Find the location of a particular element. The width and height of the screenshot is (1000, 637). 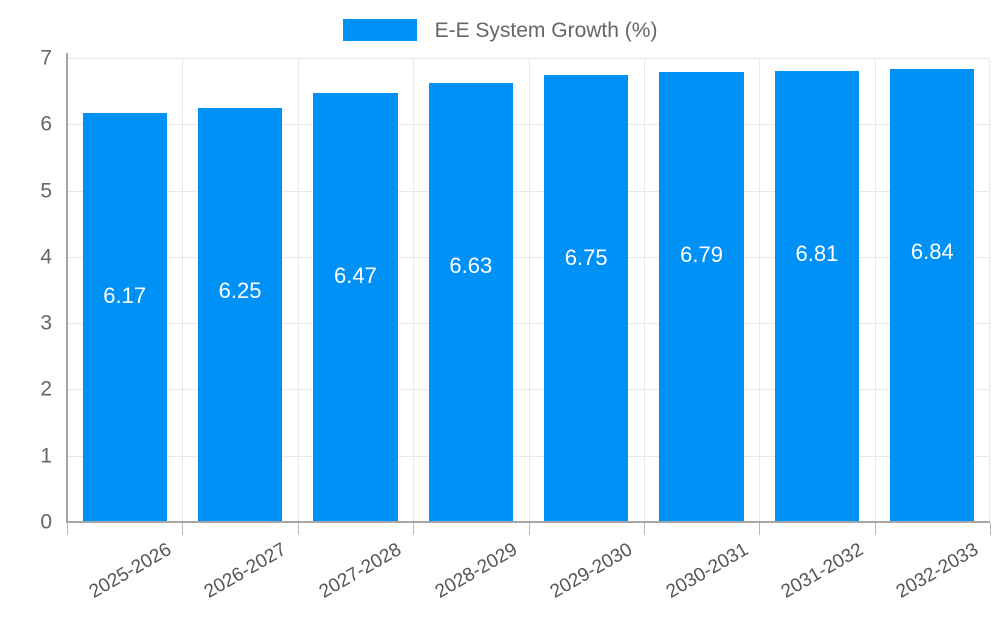

y-axis-tick-label: 7 is located at coordinates (46, 58).